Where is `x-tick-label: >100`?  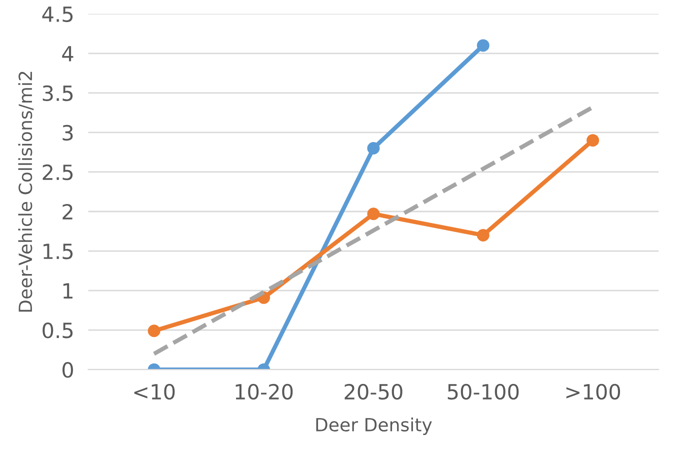 x-tick-label: >100 is located at coordinates (593, 392).